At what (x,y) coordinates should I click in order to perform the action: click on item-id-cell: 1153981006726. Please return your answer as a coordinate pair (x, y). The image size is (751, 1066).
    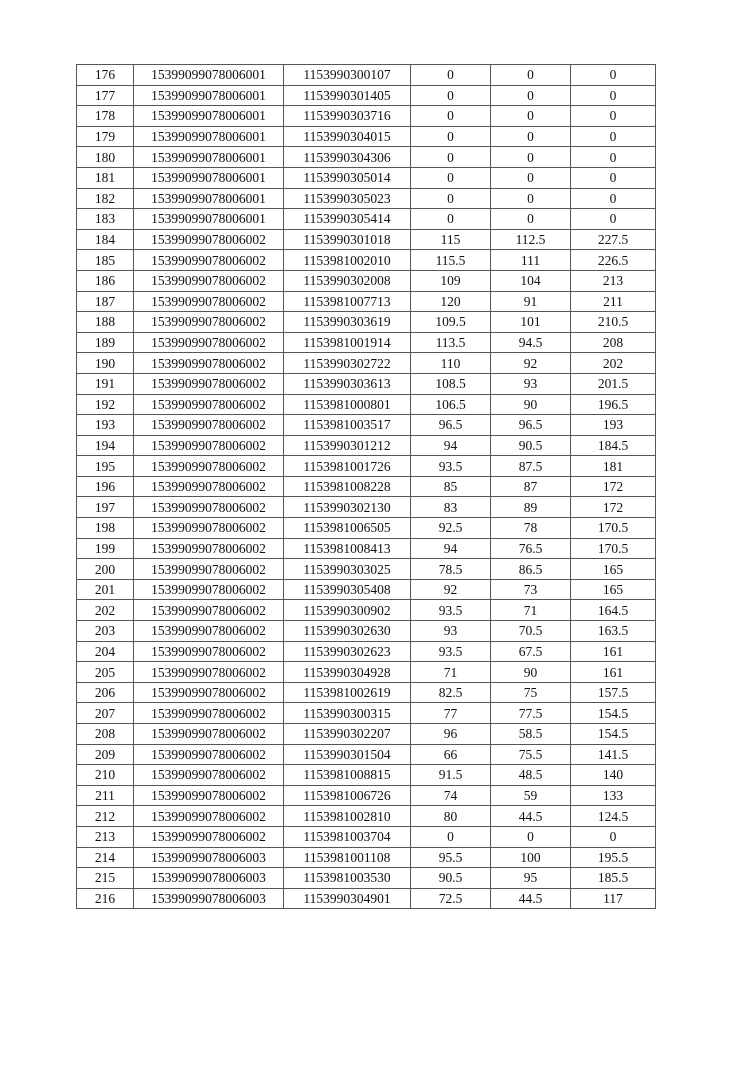
    Looking at the image, I should click on (347, 795).